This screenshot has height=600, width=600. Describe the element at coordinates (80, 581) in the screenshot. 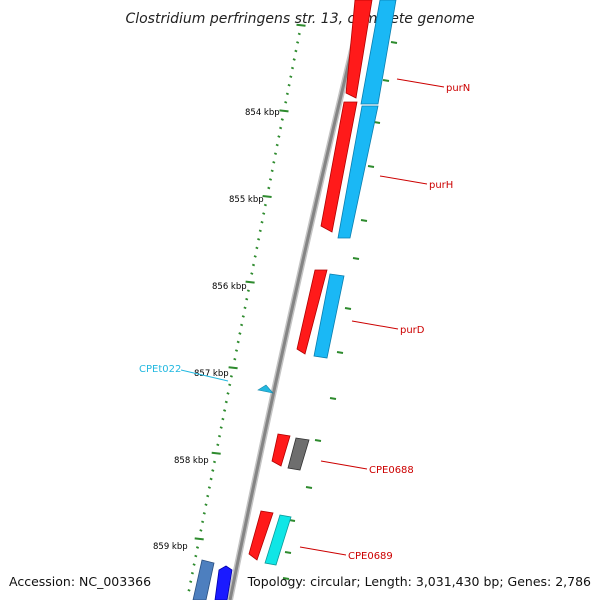

I see `accession-text: Accession: NC_003366` at that location.